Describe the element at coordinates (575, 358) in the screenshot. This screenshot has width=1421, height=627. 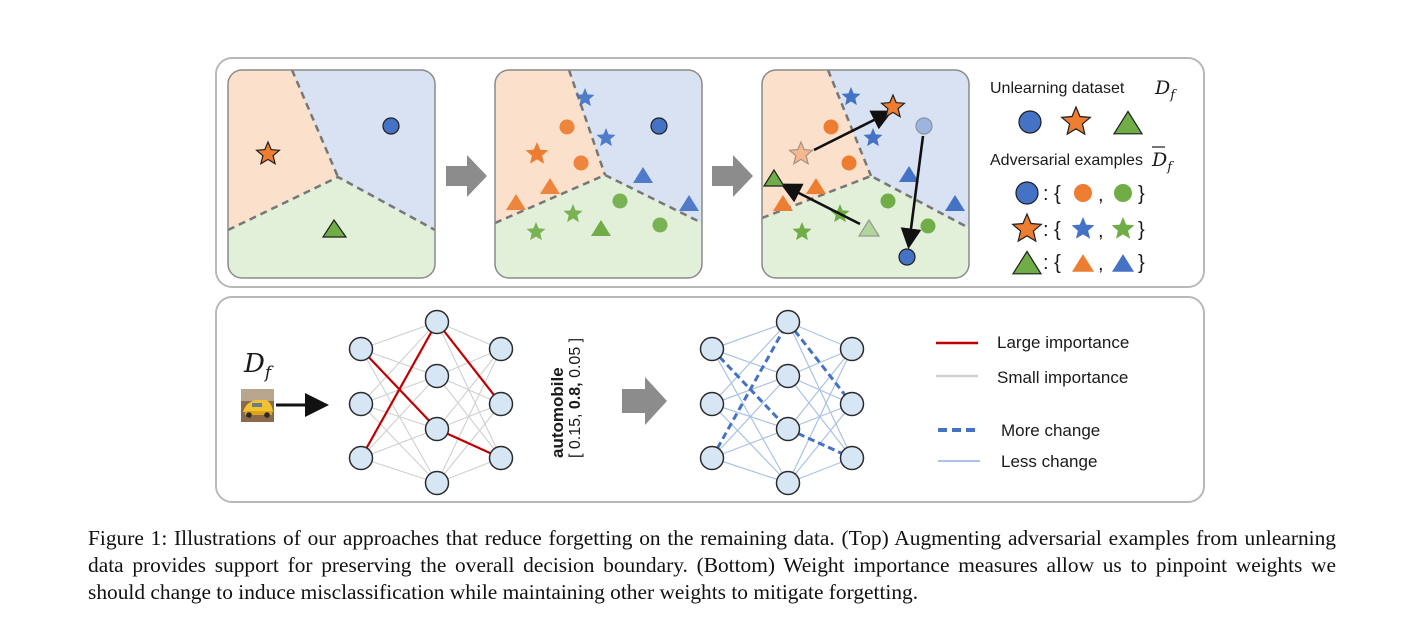
I see `output-vector-close: 0.05 ]` at that location.